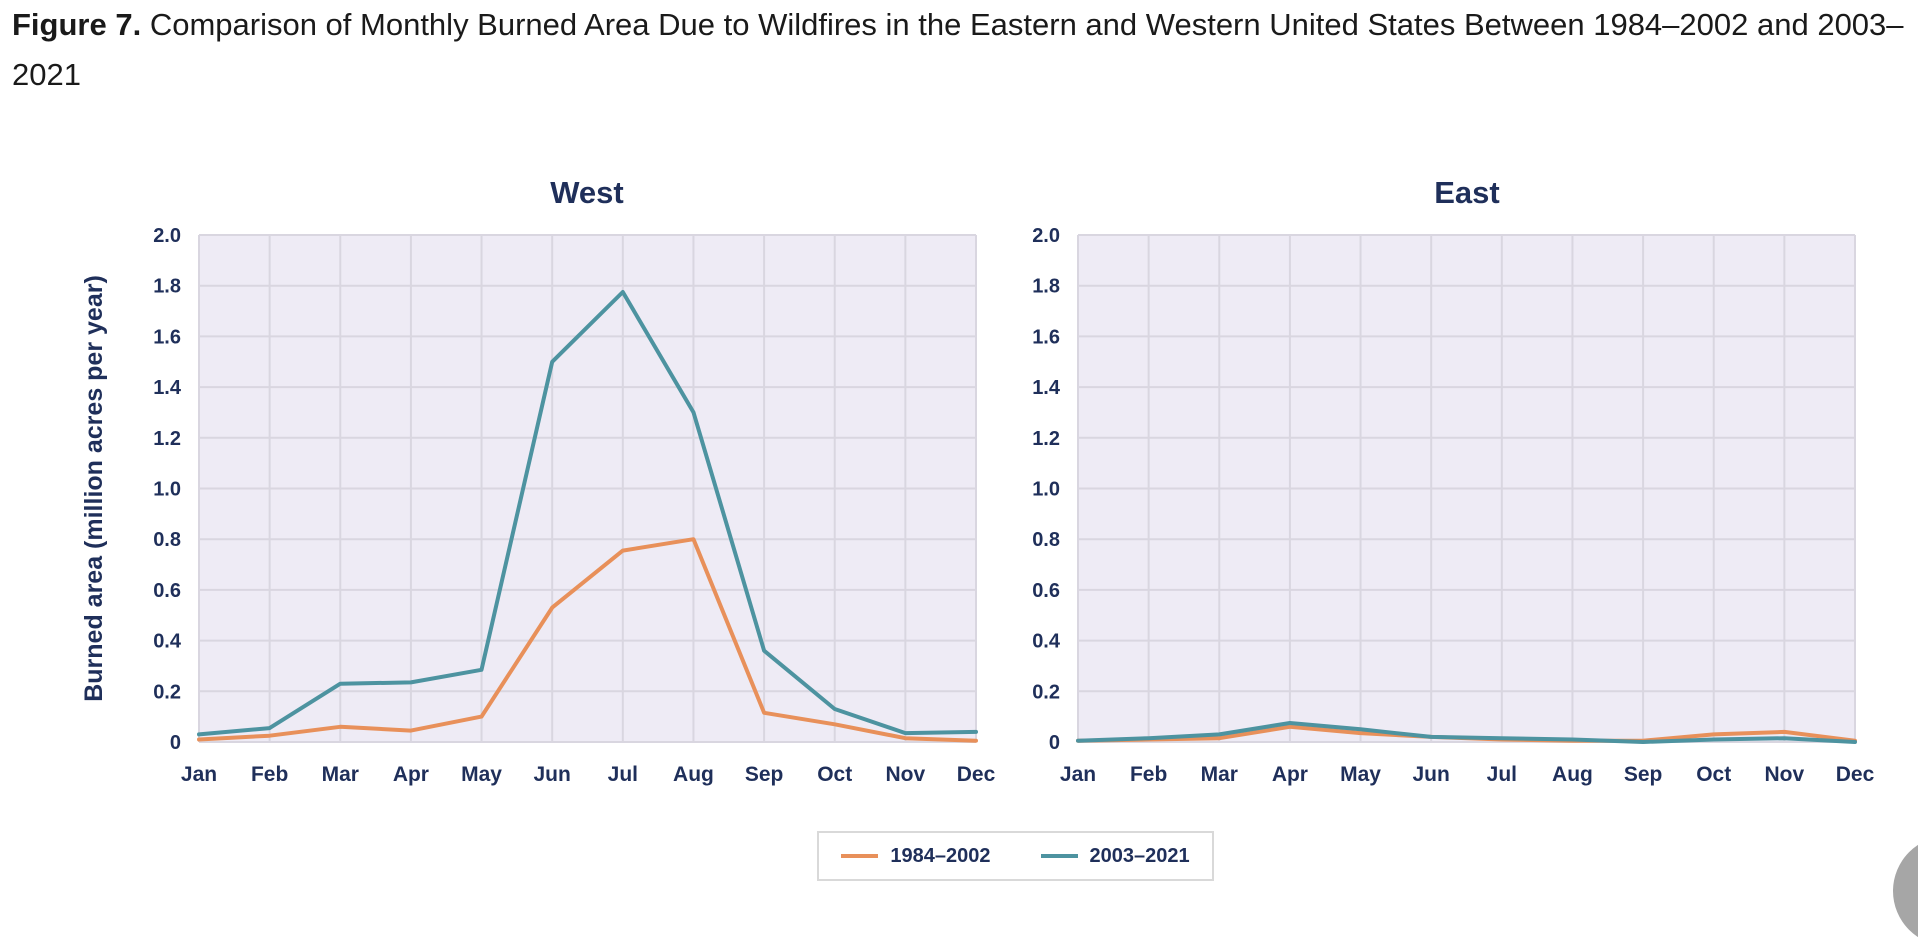 This screenshot has height=946, width=1918. What do you see at coordinates (1046, 642) in the screenshot?
I see `east-ytick-label-2: 0.4` at bounding box center [1046, 642].